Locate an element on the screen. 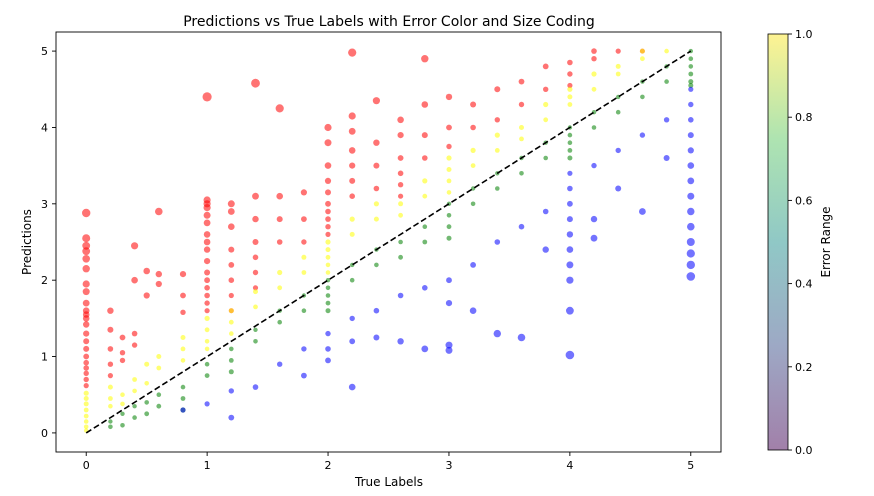 Image resolution: width=874 pixels, height=496 pixels. y-tick-label-0: 0 is located at coordinates (44, 433).